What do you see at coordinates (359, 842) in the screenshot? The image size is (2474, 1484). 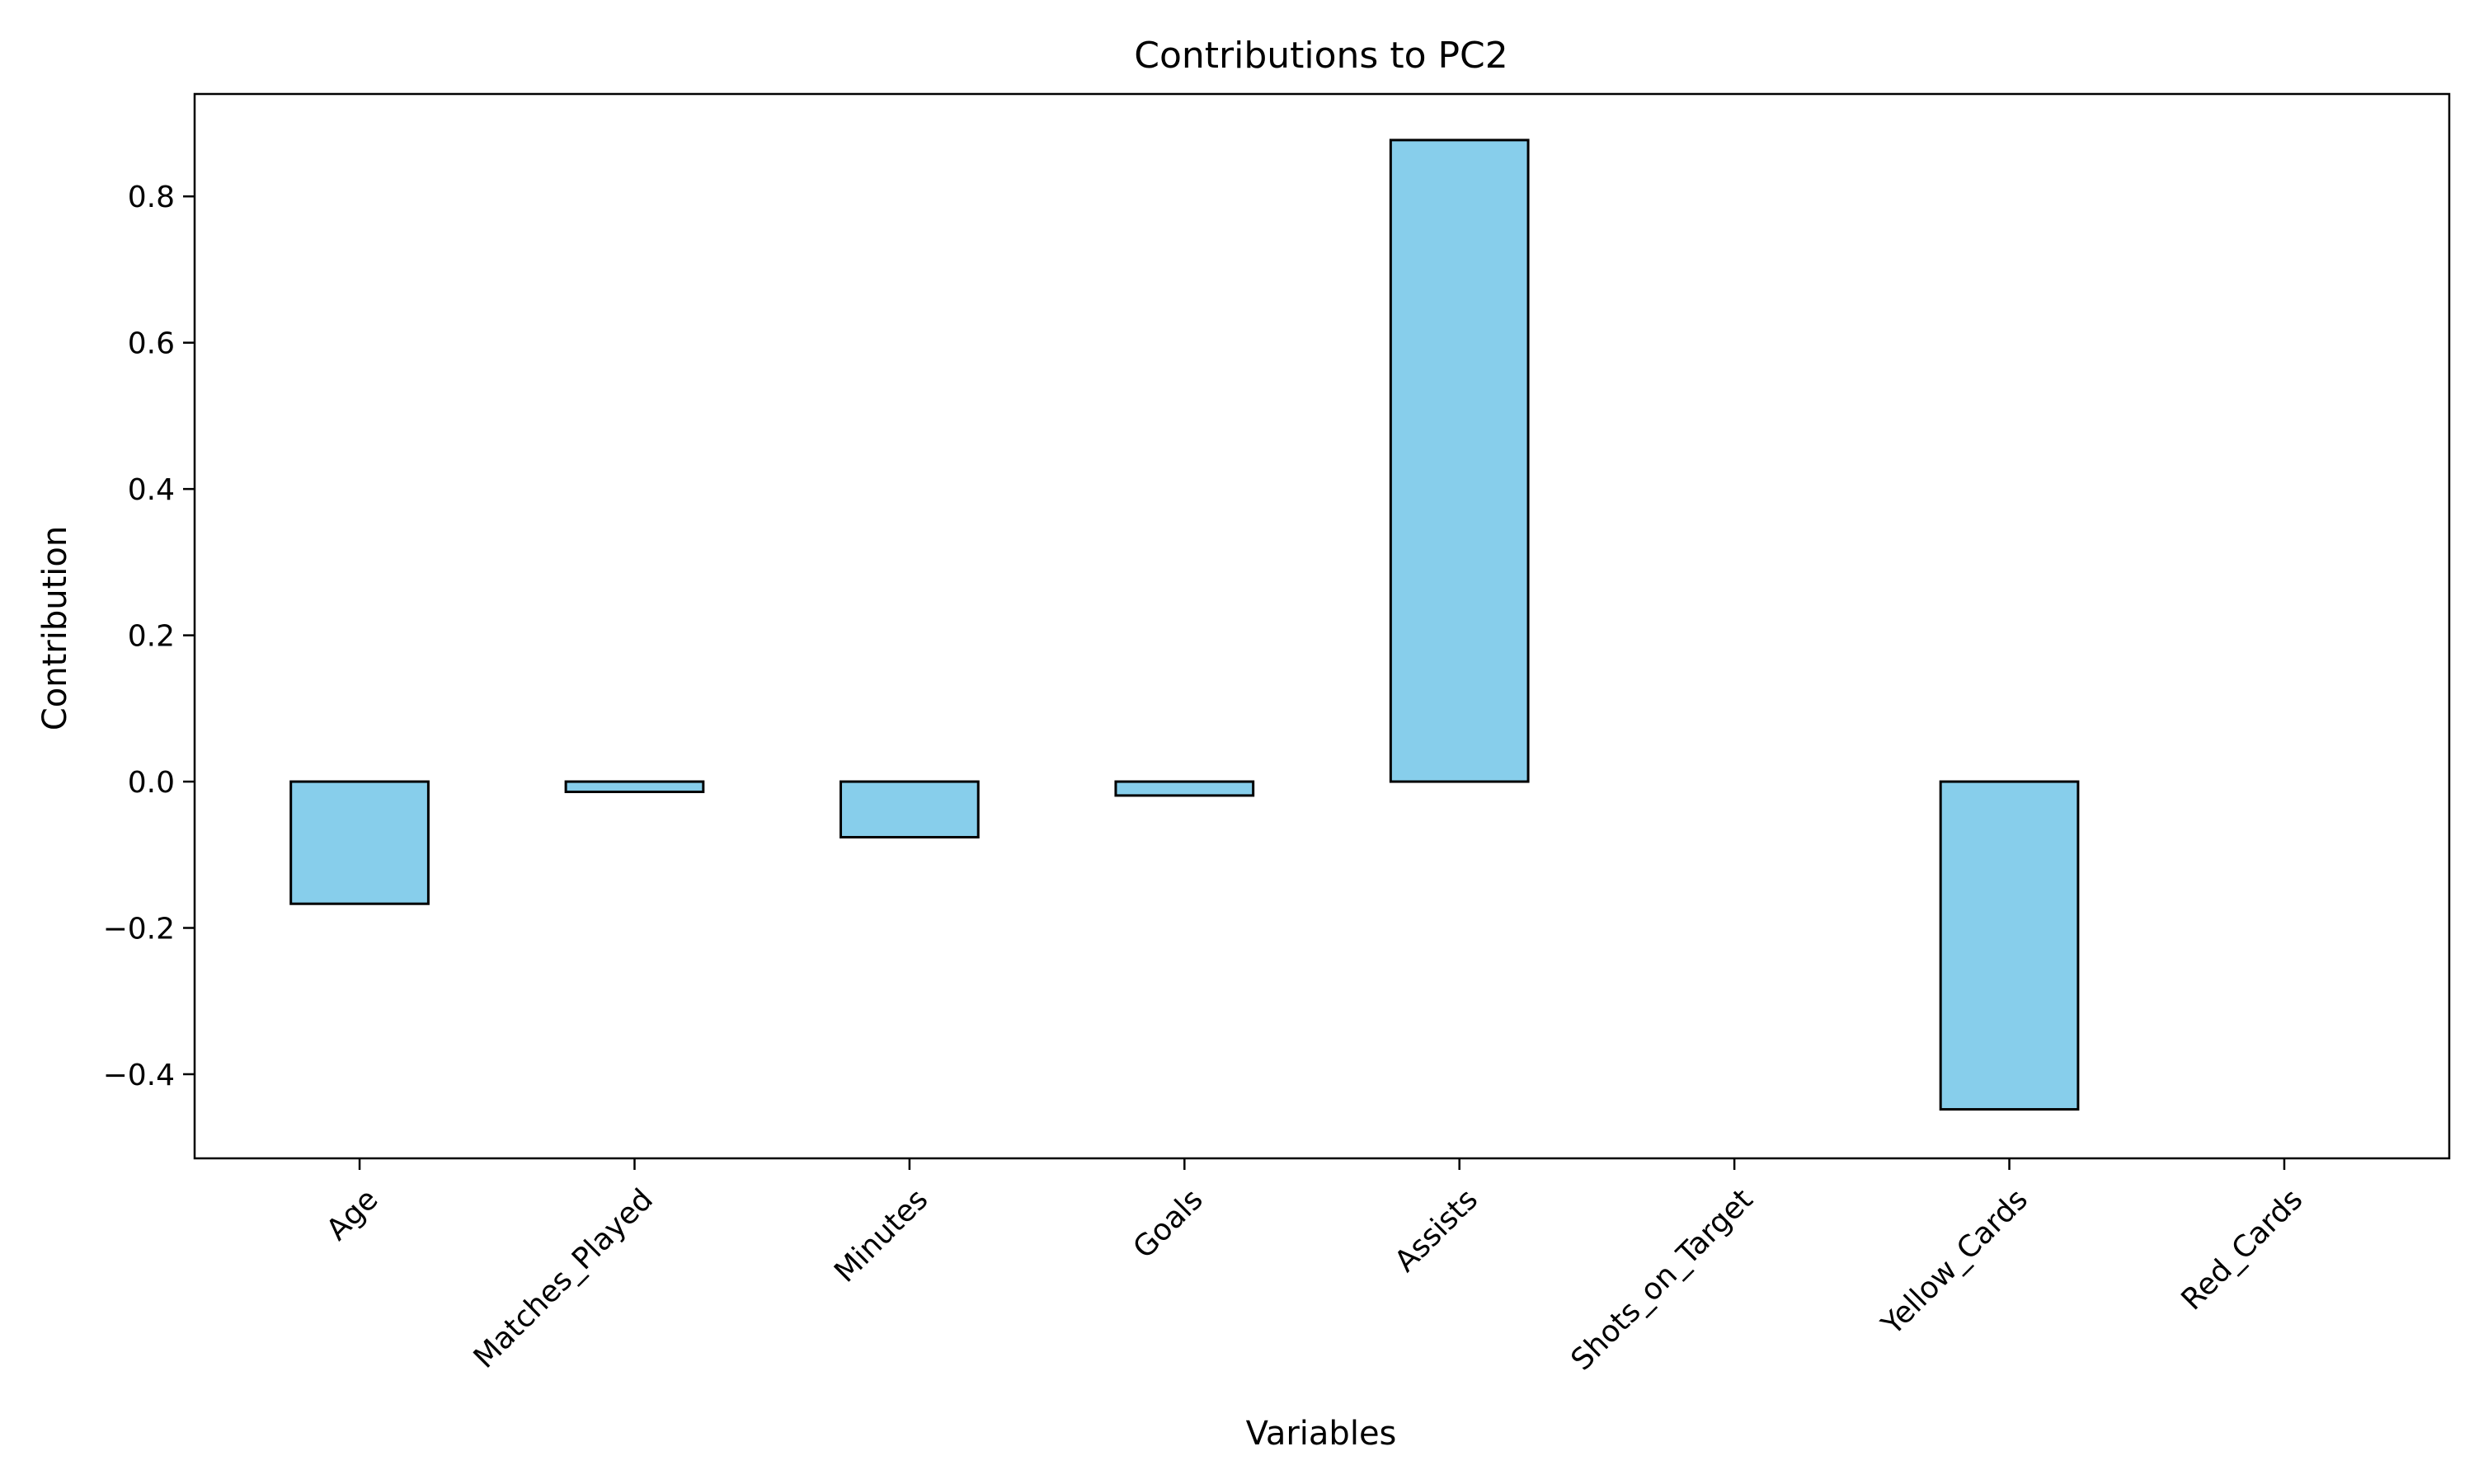 I see `bar-age` at bounding box center [359, 842].